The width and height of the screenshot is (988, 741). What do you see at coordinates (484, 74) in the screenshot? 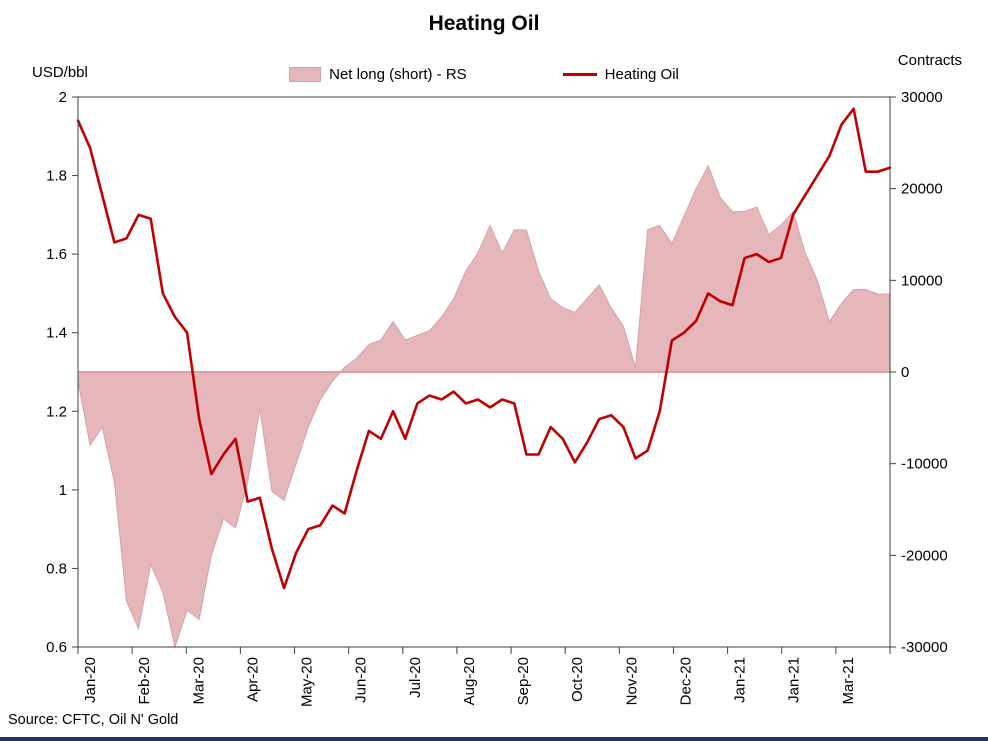
I see `chart-legend: Net long (short) - RS Heating Oil` at bounding box center [484, 74].